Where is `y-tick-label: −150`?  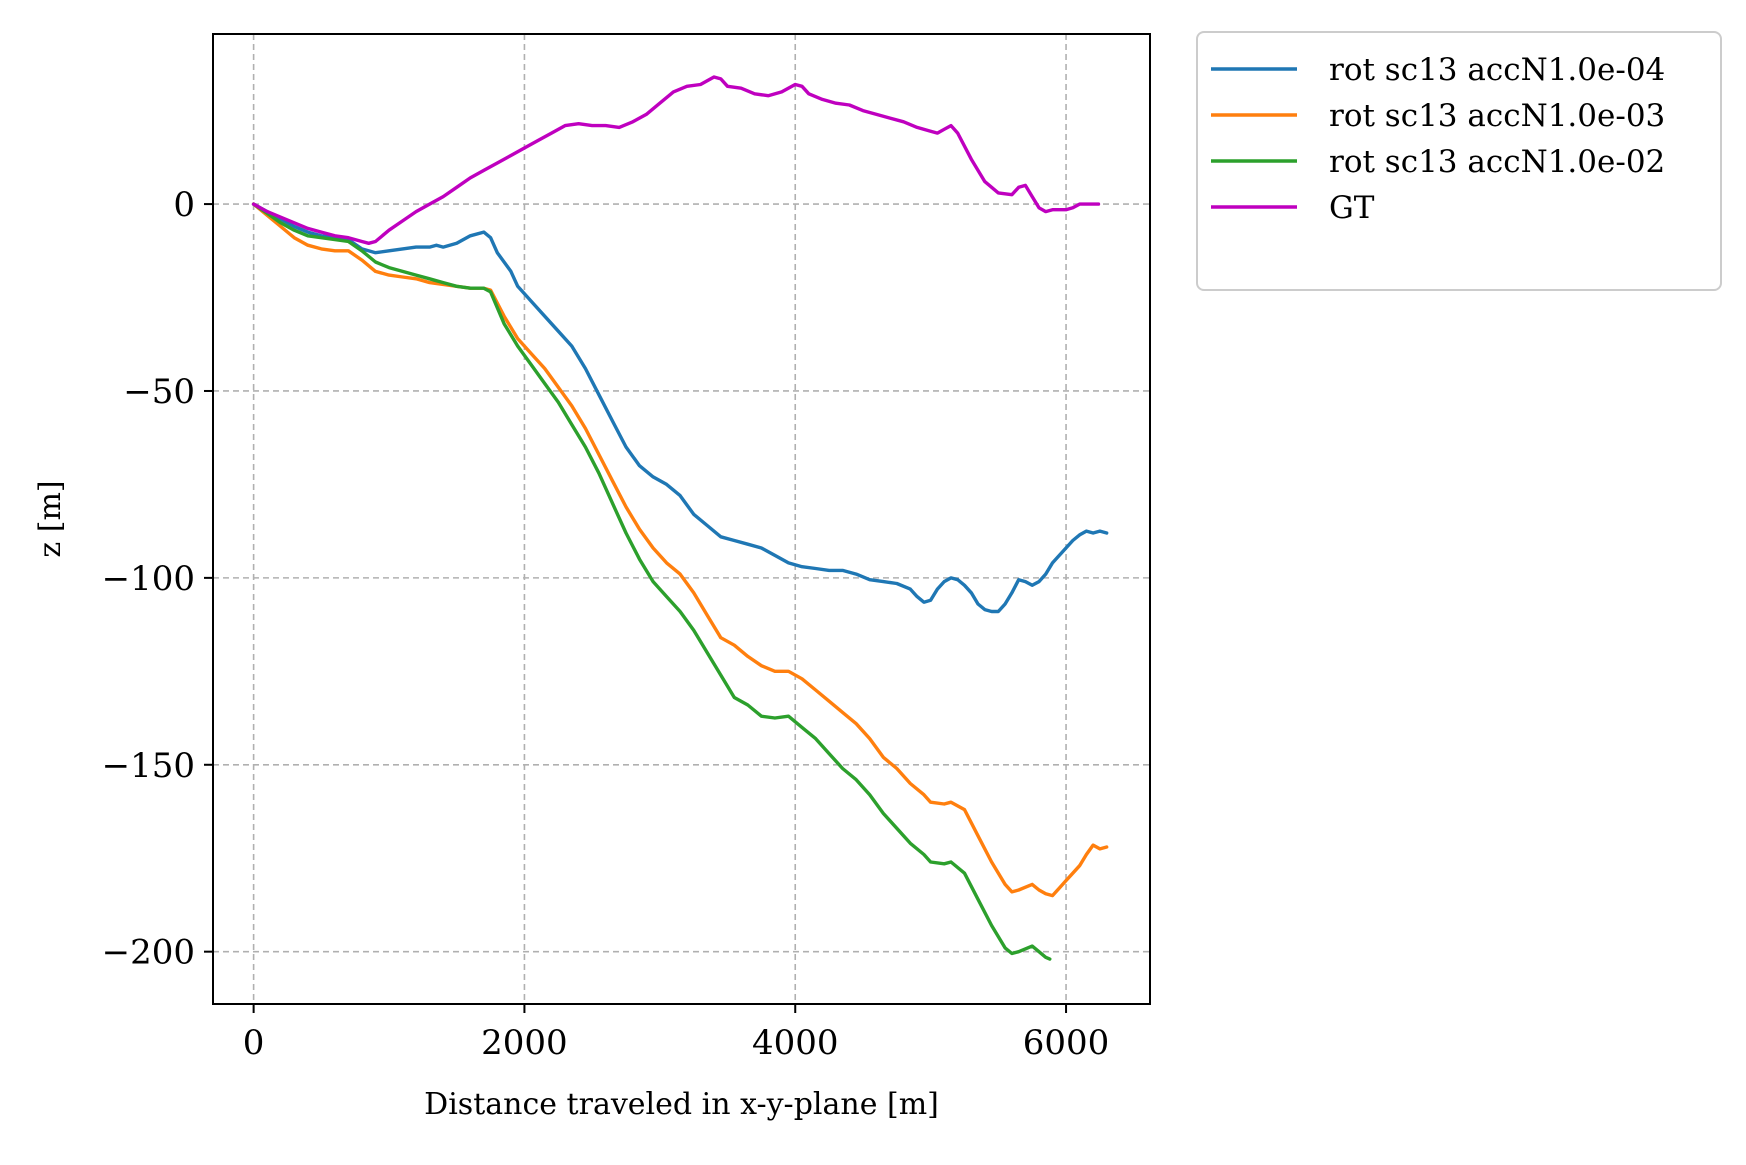
y-tick-label: −150 is located at coordinates (148, 766).